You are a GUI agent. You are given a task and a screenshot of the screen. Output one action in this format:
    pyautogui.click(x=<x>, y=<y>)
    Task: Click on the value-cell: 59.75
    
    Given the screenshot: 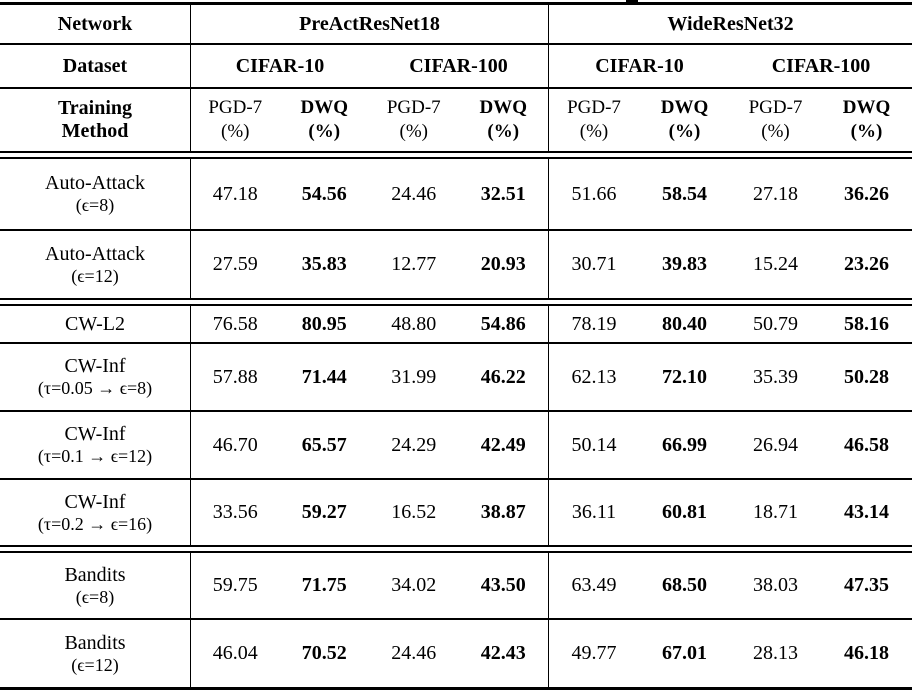 What is the action you would take?
    pyautogui.click(x=235, y=585)
    